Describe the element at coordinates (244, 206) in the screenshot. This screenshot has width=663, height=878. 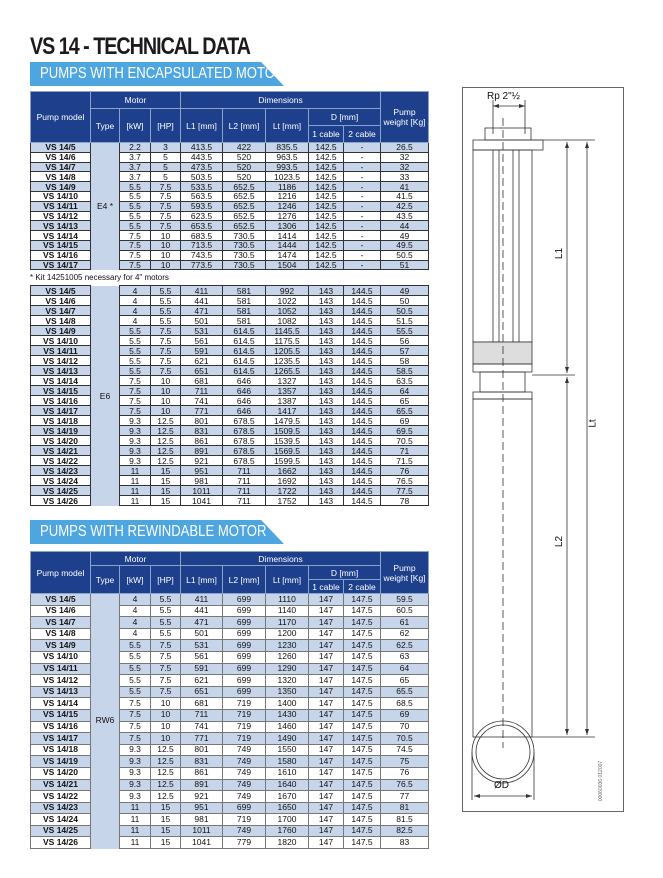
I see `cell-value: 652.5` at that location.